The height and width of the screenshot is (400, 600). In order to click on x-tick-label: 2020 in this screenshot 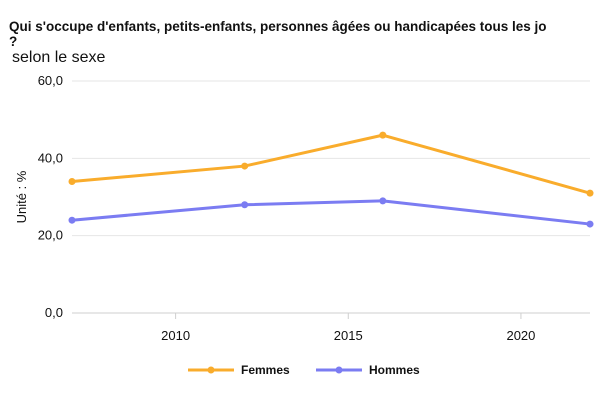, I will do `click(520, 335)`.